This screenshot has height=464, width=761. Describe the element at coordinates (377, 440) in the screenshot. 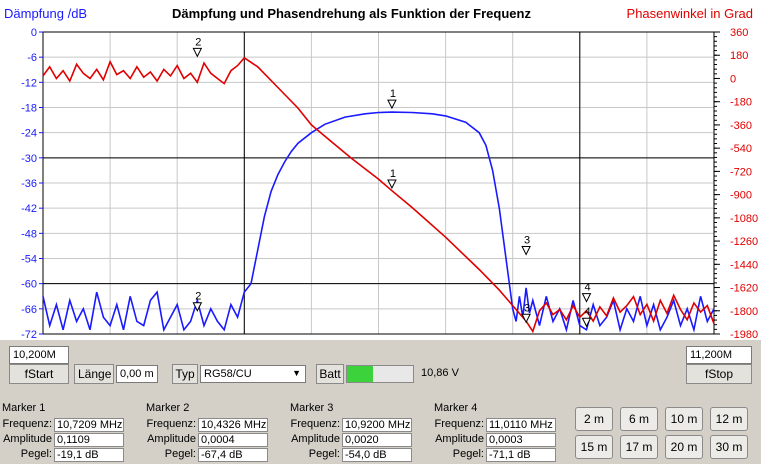

I see `marker-amp-value: 0,0020` at that location.